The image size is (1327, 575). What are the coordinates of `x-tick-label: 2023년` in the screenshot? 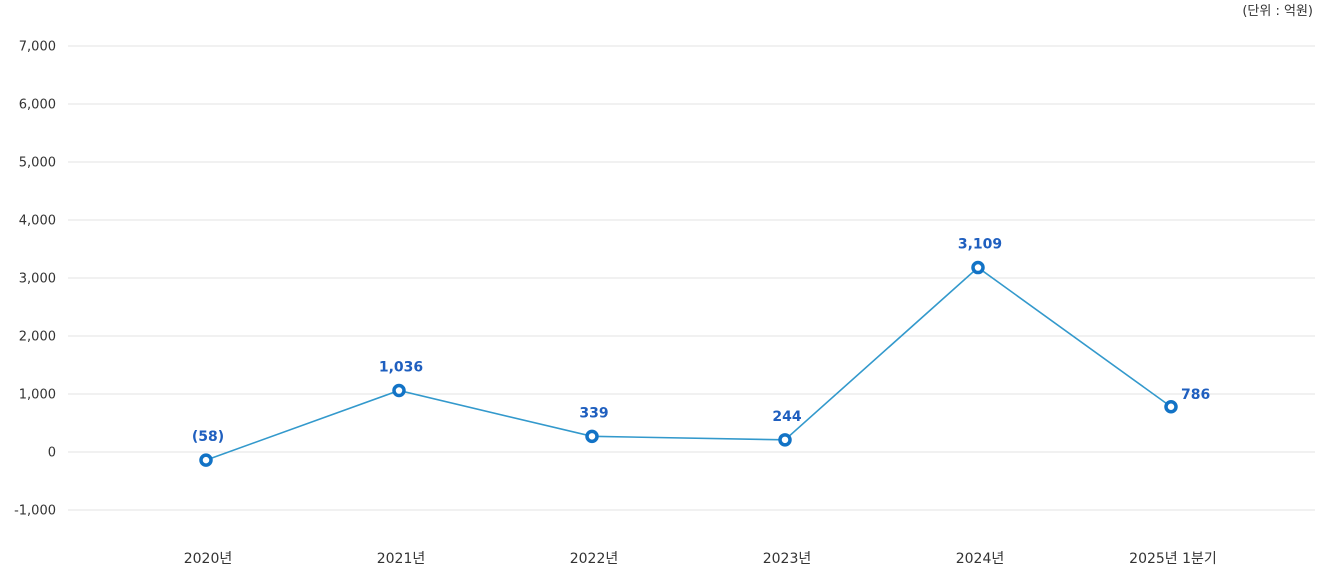 It's located at (787, 559).